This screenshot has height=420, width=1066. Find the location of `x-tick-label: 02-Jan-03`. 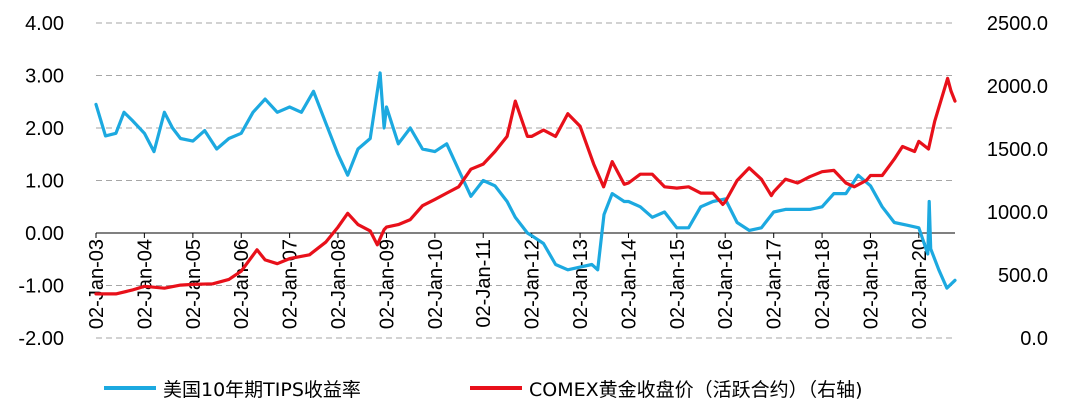

x-tick-label: 02-Jan-03 is located at coordinates (97, 284).